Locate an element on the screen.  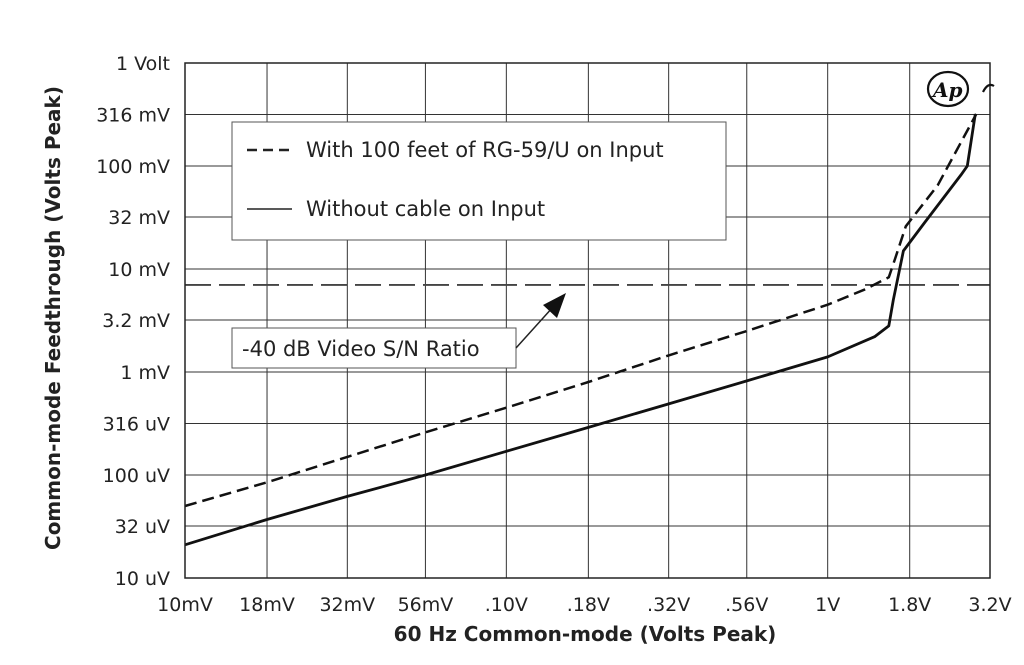
y-tick-label: 32 uV is located at coordinates (142, 527).